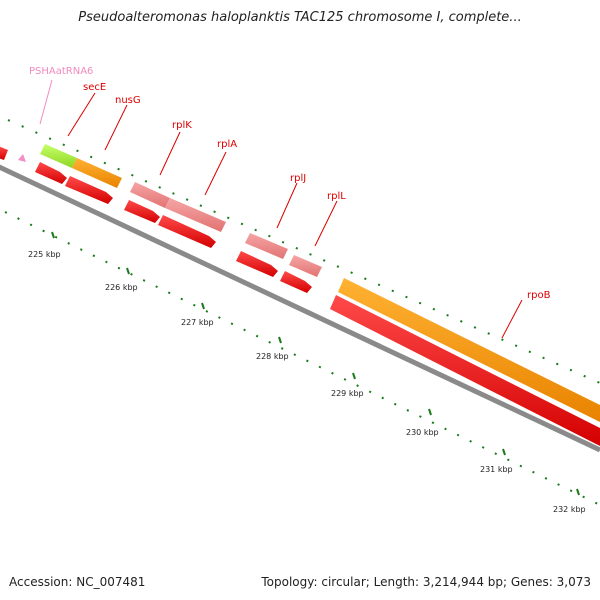  Describe the element at coordinates (272, 356) in the screenshot. I see `scale-label: 228 kbp` at that location.